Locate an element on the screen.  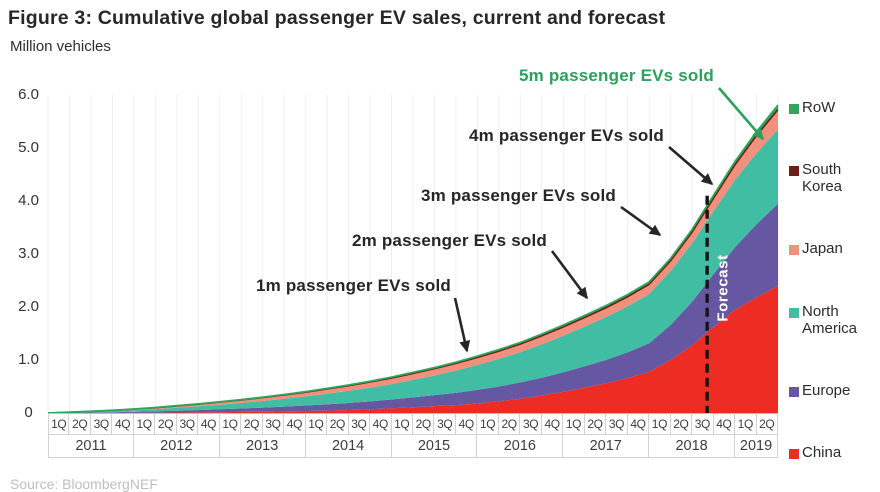
y-axis-unit-label: Million vehicles is located at coordinates (60, 46).